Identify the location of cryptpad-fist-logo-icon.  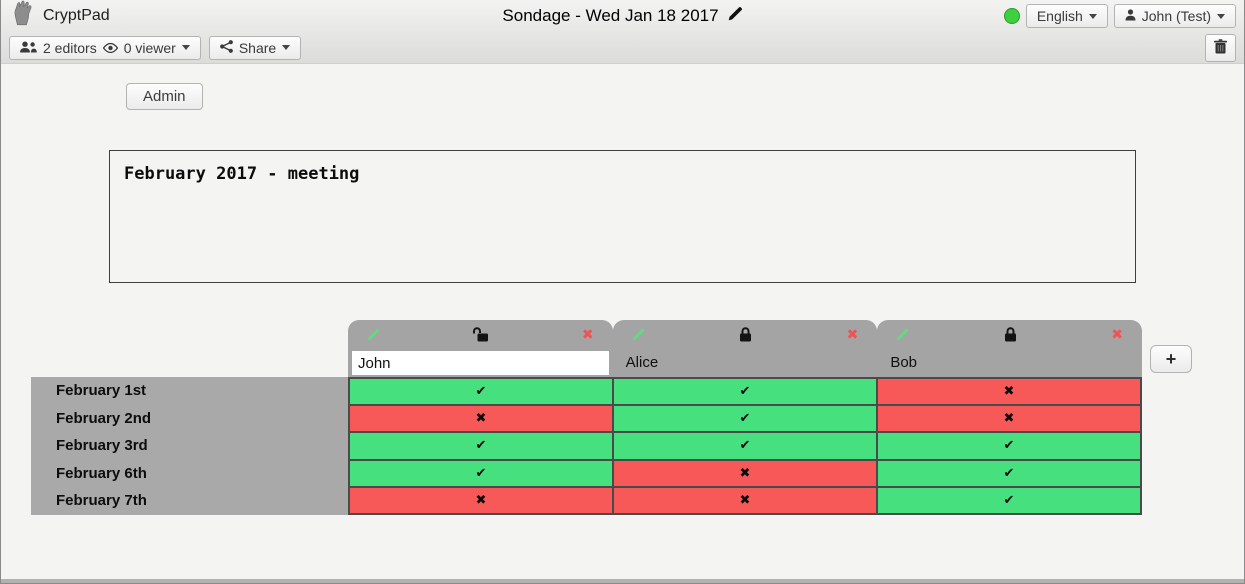
(22, 16).